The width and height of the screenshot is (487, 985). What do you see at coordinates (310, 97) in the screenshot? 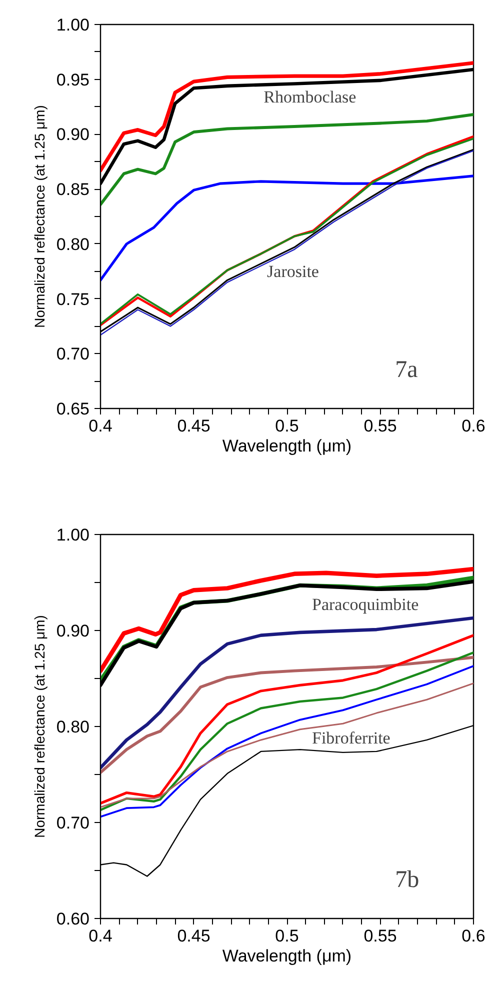
I see `annotation: Rhomboclase` at bounding box center [310, 97].